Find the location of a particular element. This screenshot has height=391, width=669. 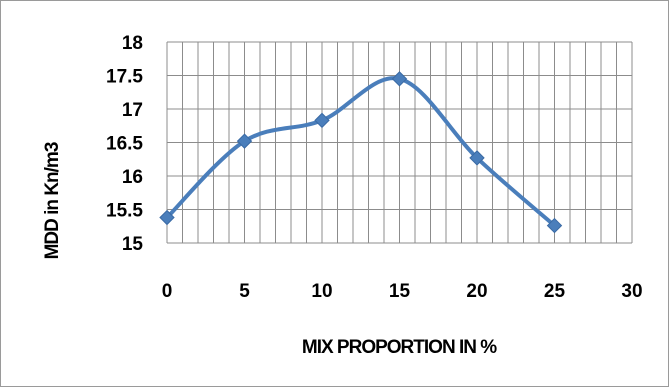

y-tick-label: 16.5 is located at coordinates (124, 144).